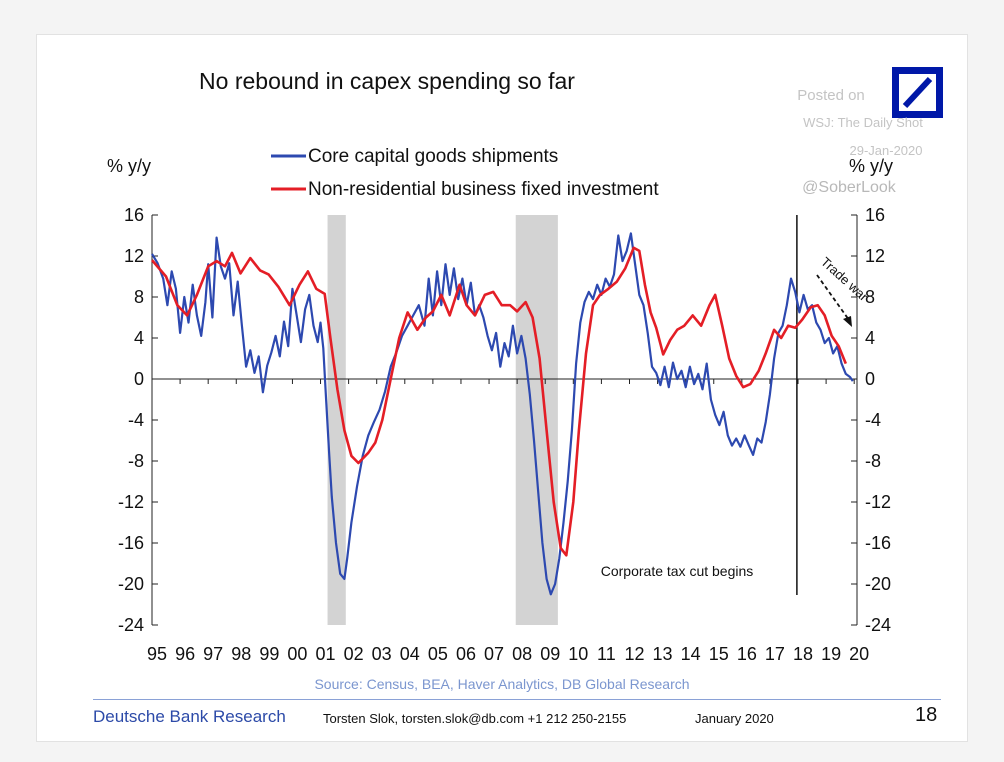  I want to click on x-tick-label: 19, so click(831, 654).